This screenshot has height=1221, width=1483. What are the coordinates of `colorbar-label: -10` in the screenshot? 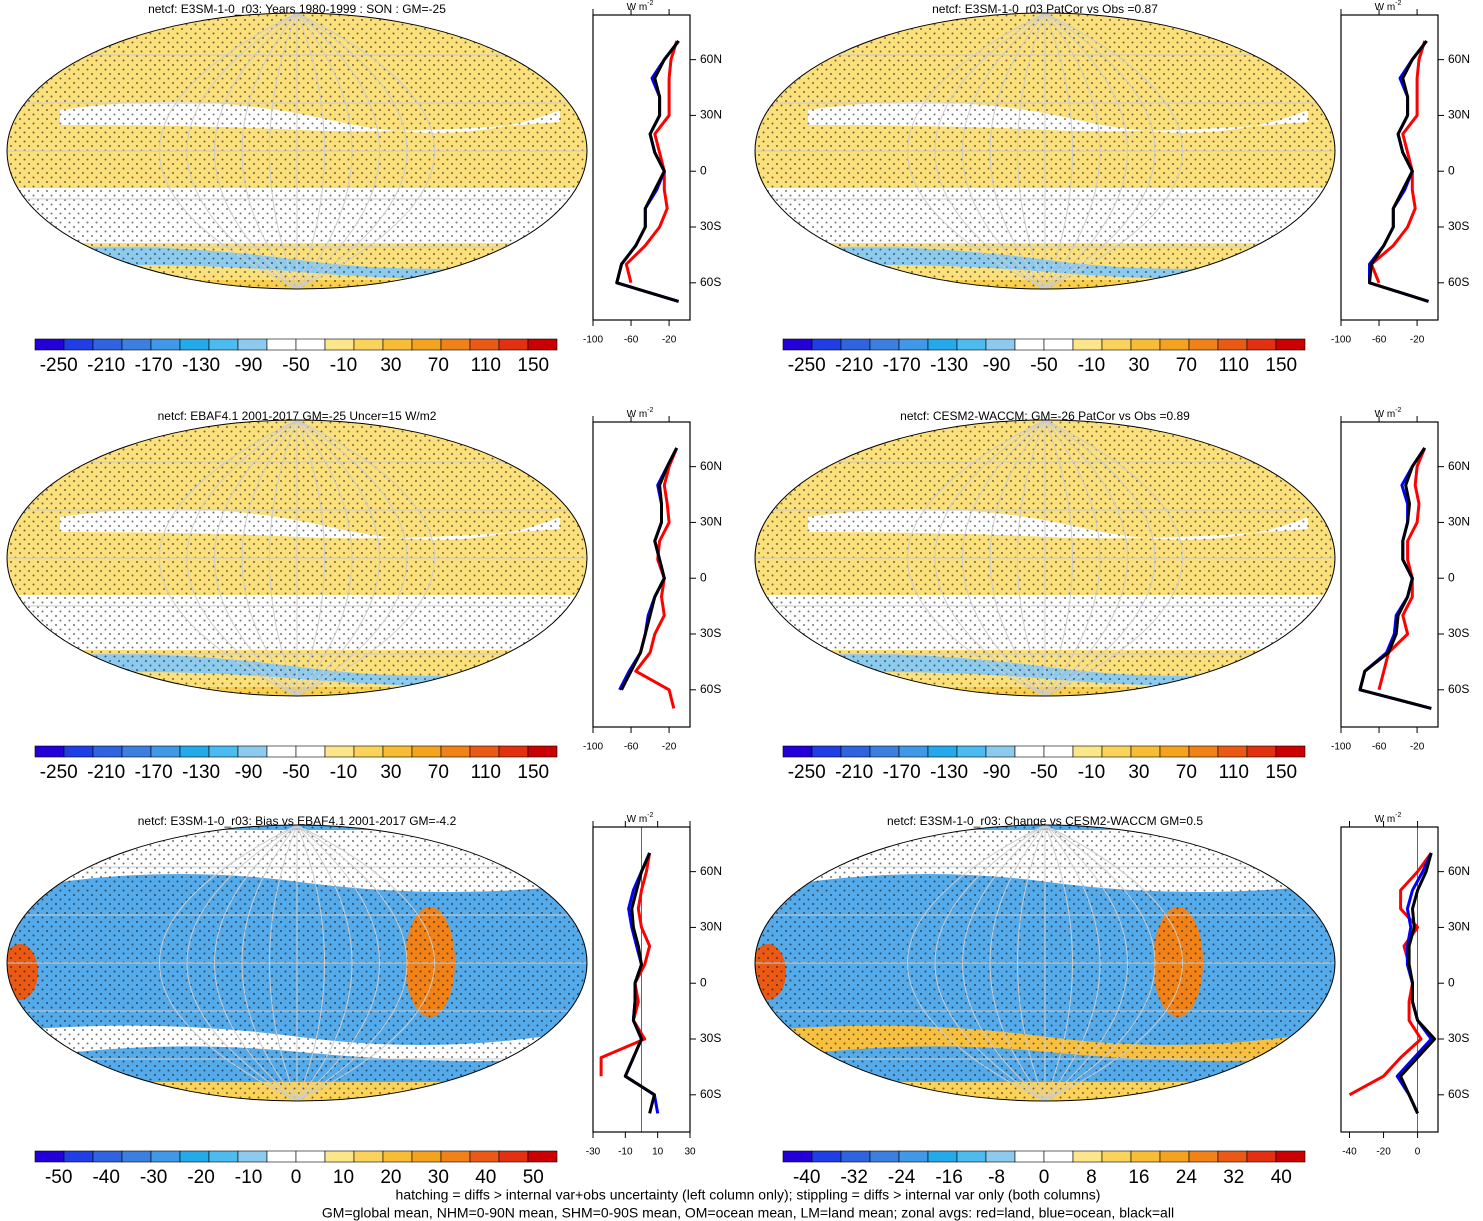 It's located at (1091, 772).